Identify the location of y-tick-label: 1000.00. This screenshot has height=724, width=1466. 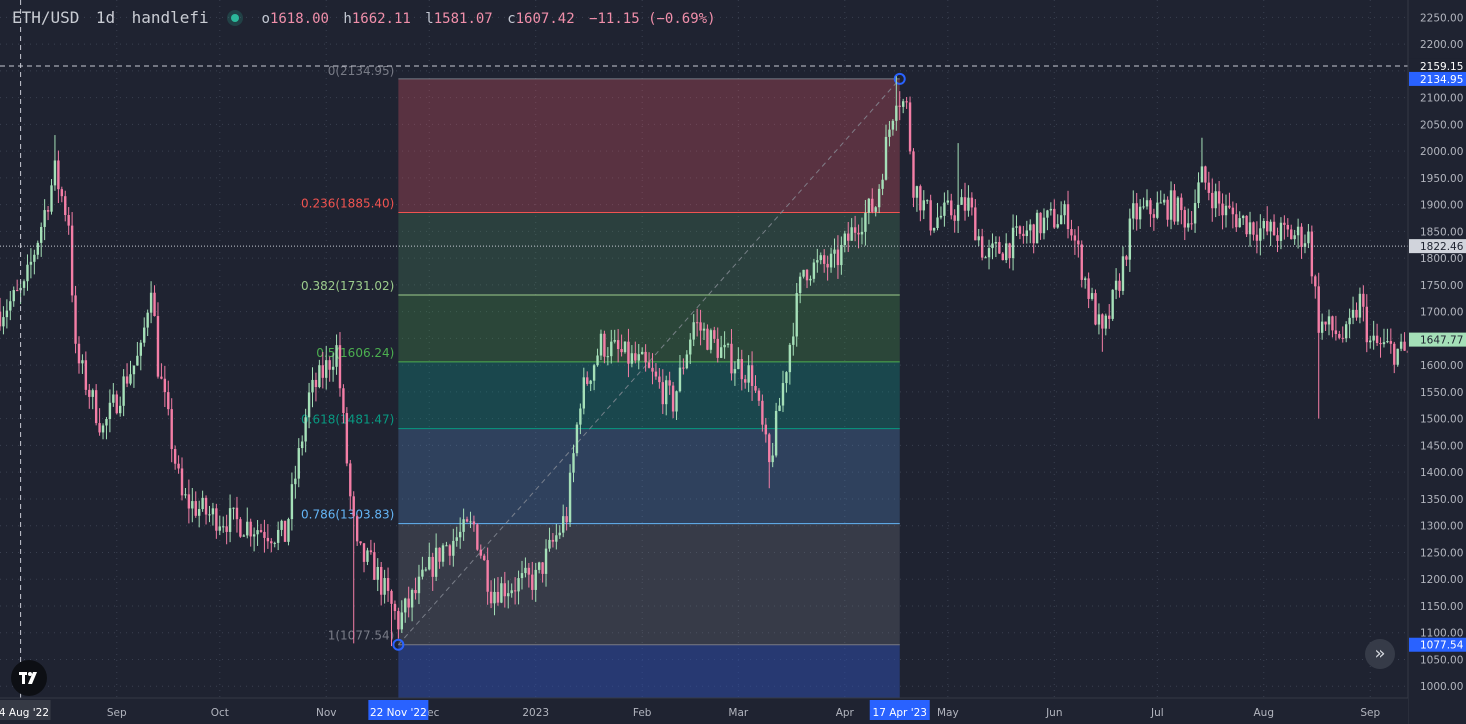
(1441, 687).